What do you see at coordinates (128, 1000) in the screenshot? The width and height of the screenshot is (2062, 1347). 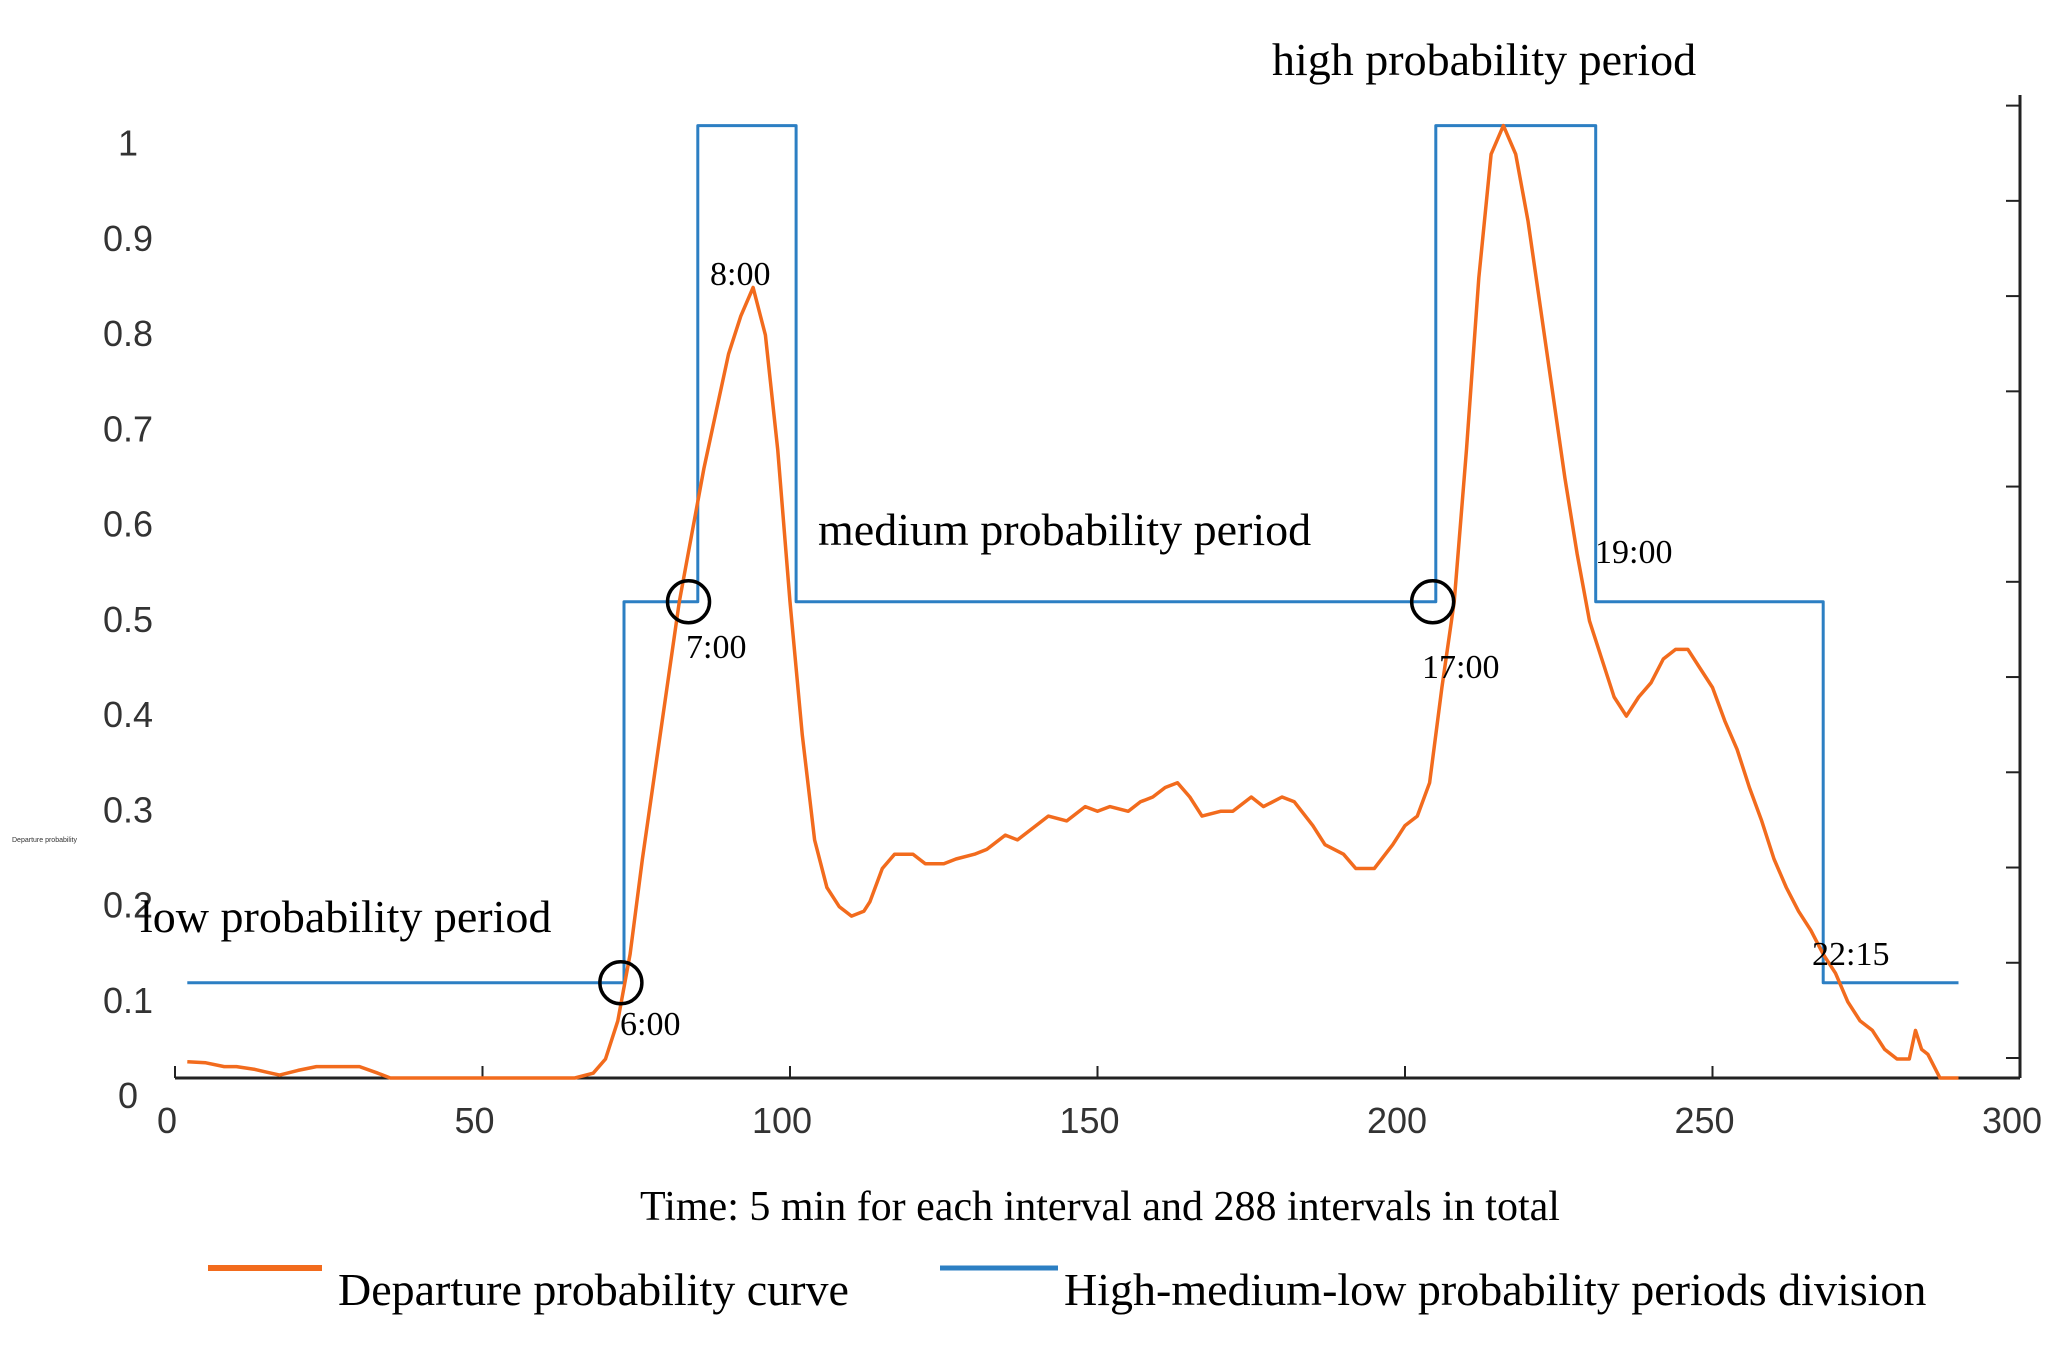 I see `y-tick-label: 0.1` at bounding box center [128, 1000].